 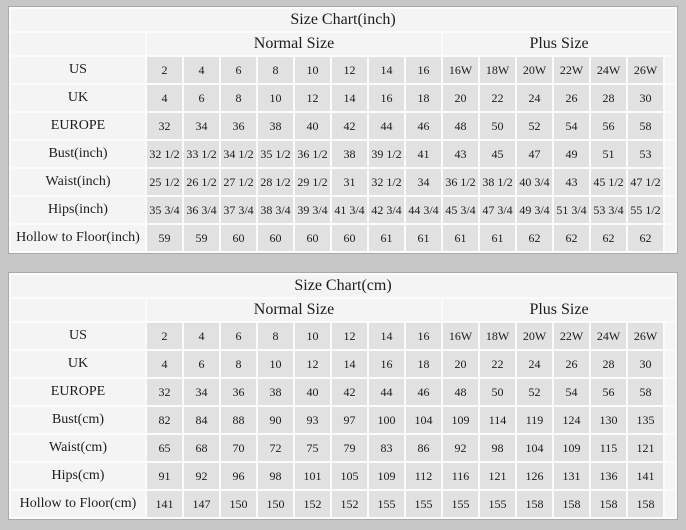 I want to click on row-label: Bust(cm), so click(x=78, y=420).